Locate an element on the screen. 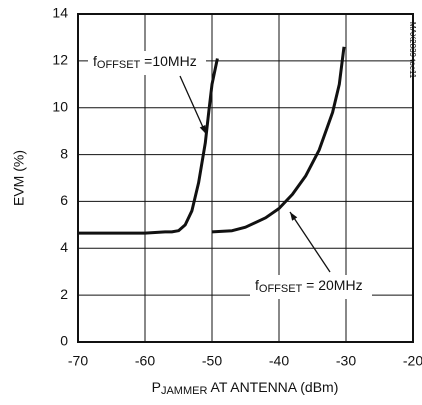 The height and width of the screenshot is (405, 422). x-tick-label: -30 is located at coordinates (346, 361).